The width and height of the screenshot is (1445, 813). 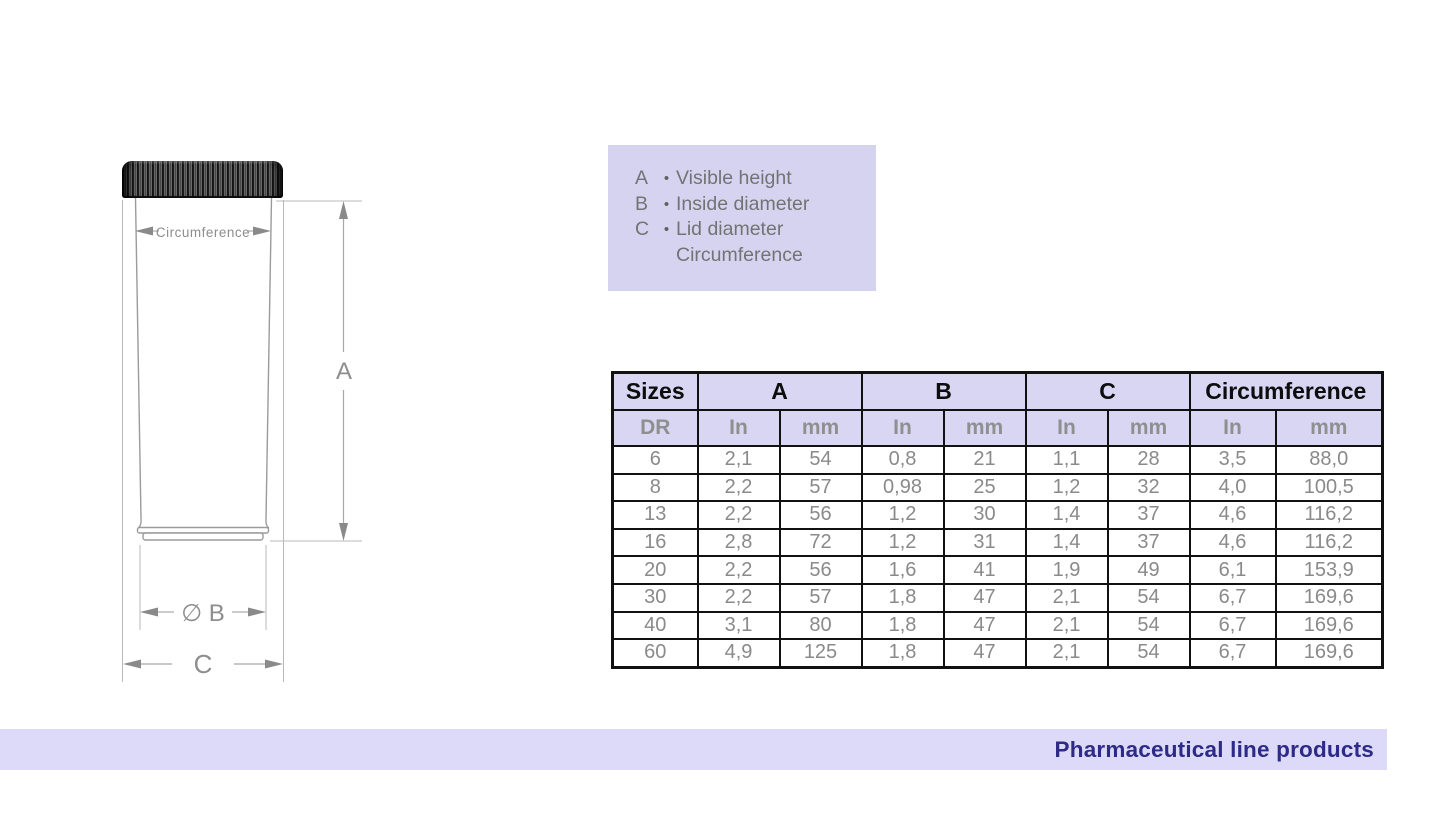 What do you see at coordinates (1148, 460) in the screenshot?
I see `table-cell: 28` at bounding box center [1148, 460].